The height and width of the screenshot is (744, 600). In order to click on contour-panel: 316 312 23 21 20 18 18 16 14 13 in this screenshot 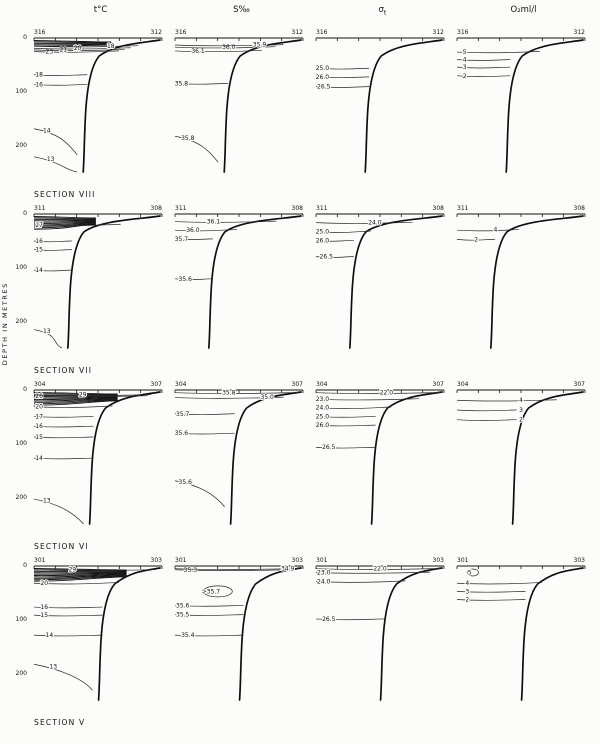, I will do `click(100, 114)`.